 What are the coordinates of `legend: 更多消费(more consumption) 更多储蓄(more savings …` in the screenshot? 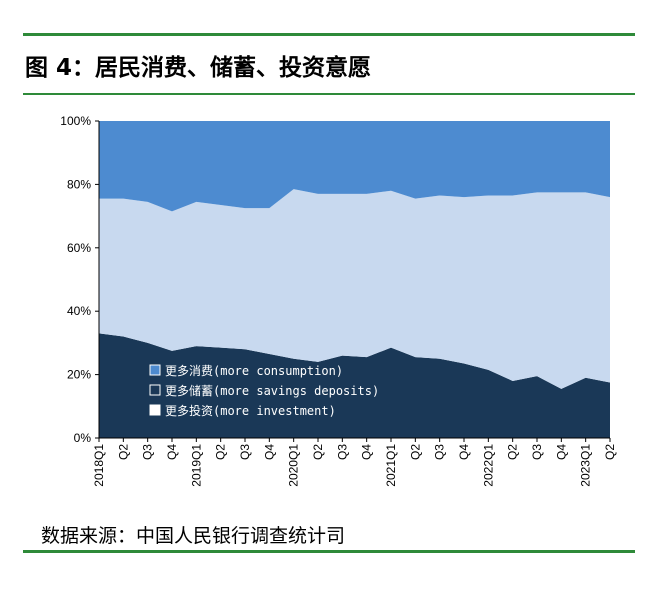 It's located at (264, 391).